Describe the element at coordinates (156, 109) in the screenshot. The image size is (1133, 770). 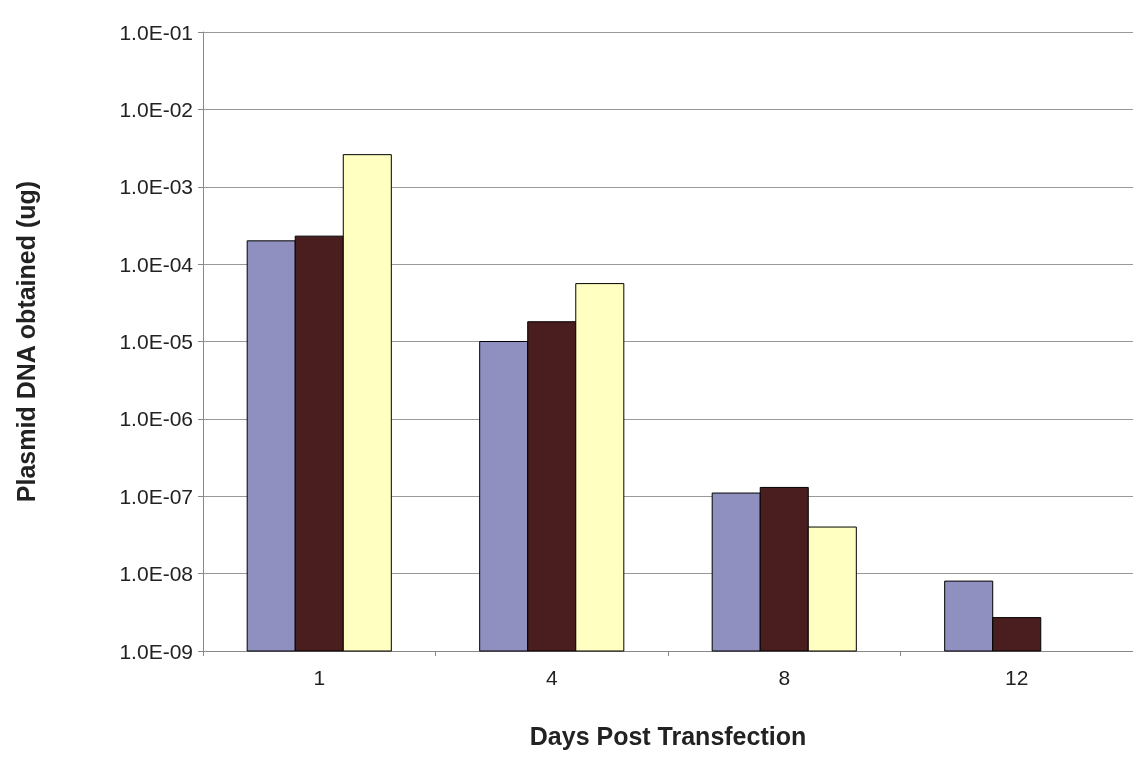
I see `y-tick-label: 1.0E-02` at that location.